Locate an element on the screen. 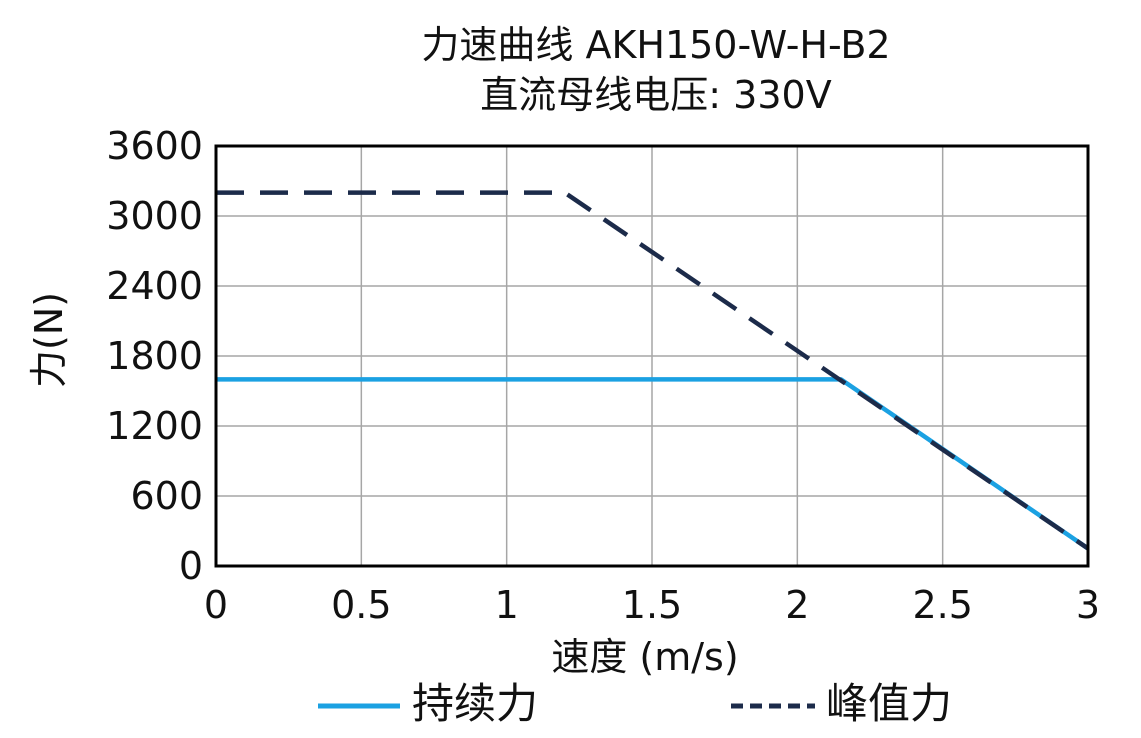 The image size is (1141, 738). x-tick-label-0: 0 is located at coordinates (216, 605).